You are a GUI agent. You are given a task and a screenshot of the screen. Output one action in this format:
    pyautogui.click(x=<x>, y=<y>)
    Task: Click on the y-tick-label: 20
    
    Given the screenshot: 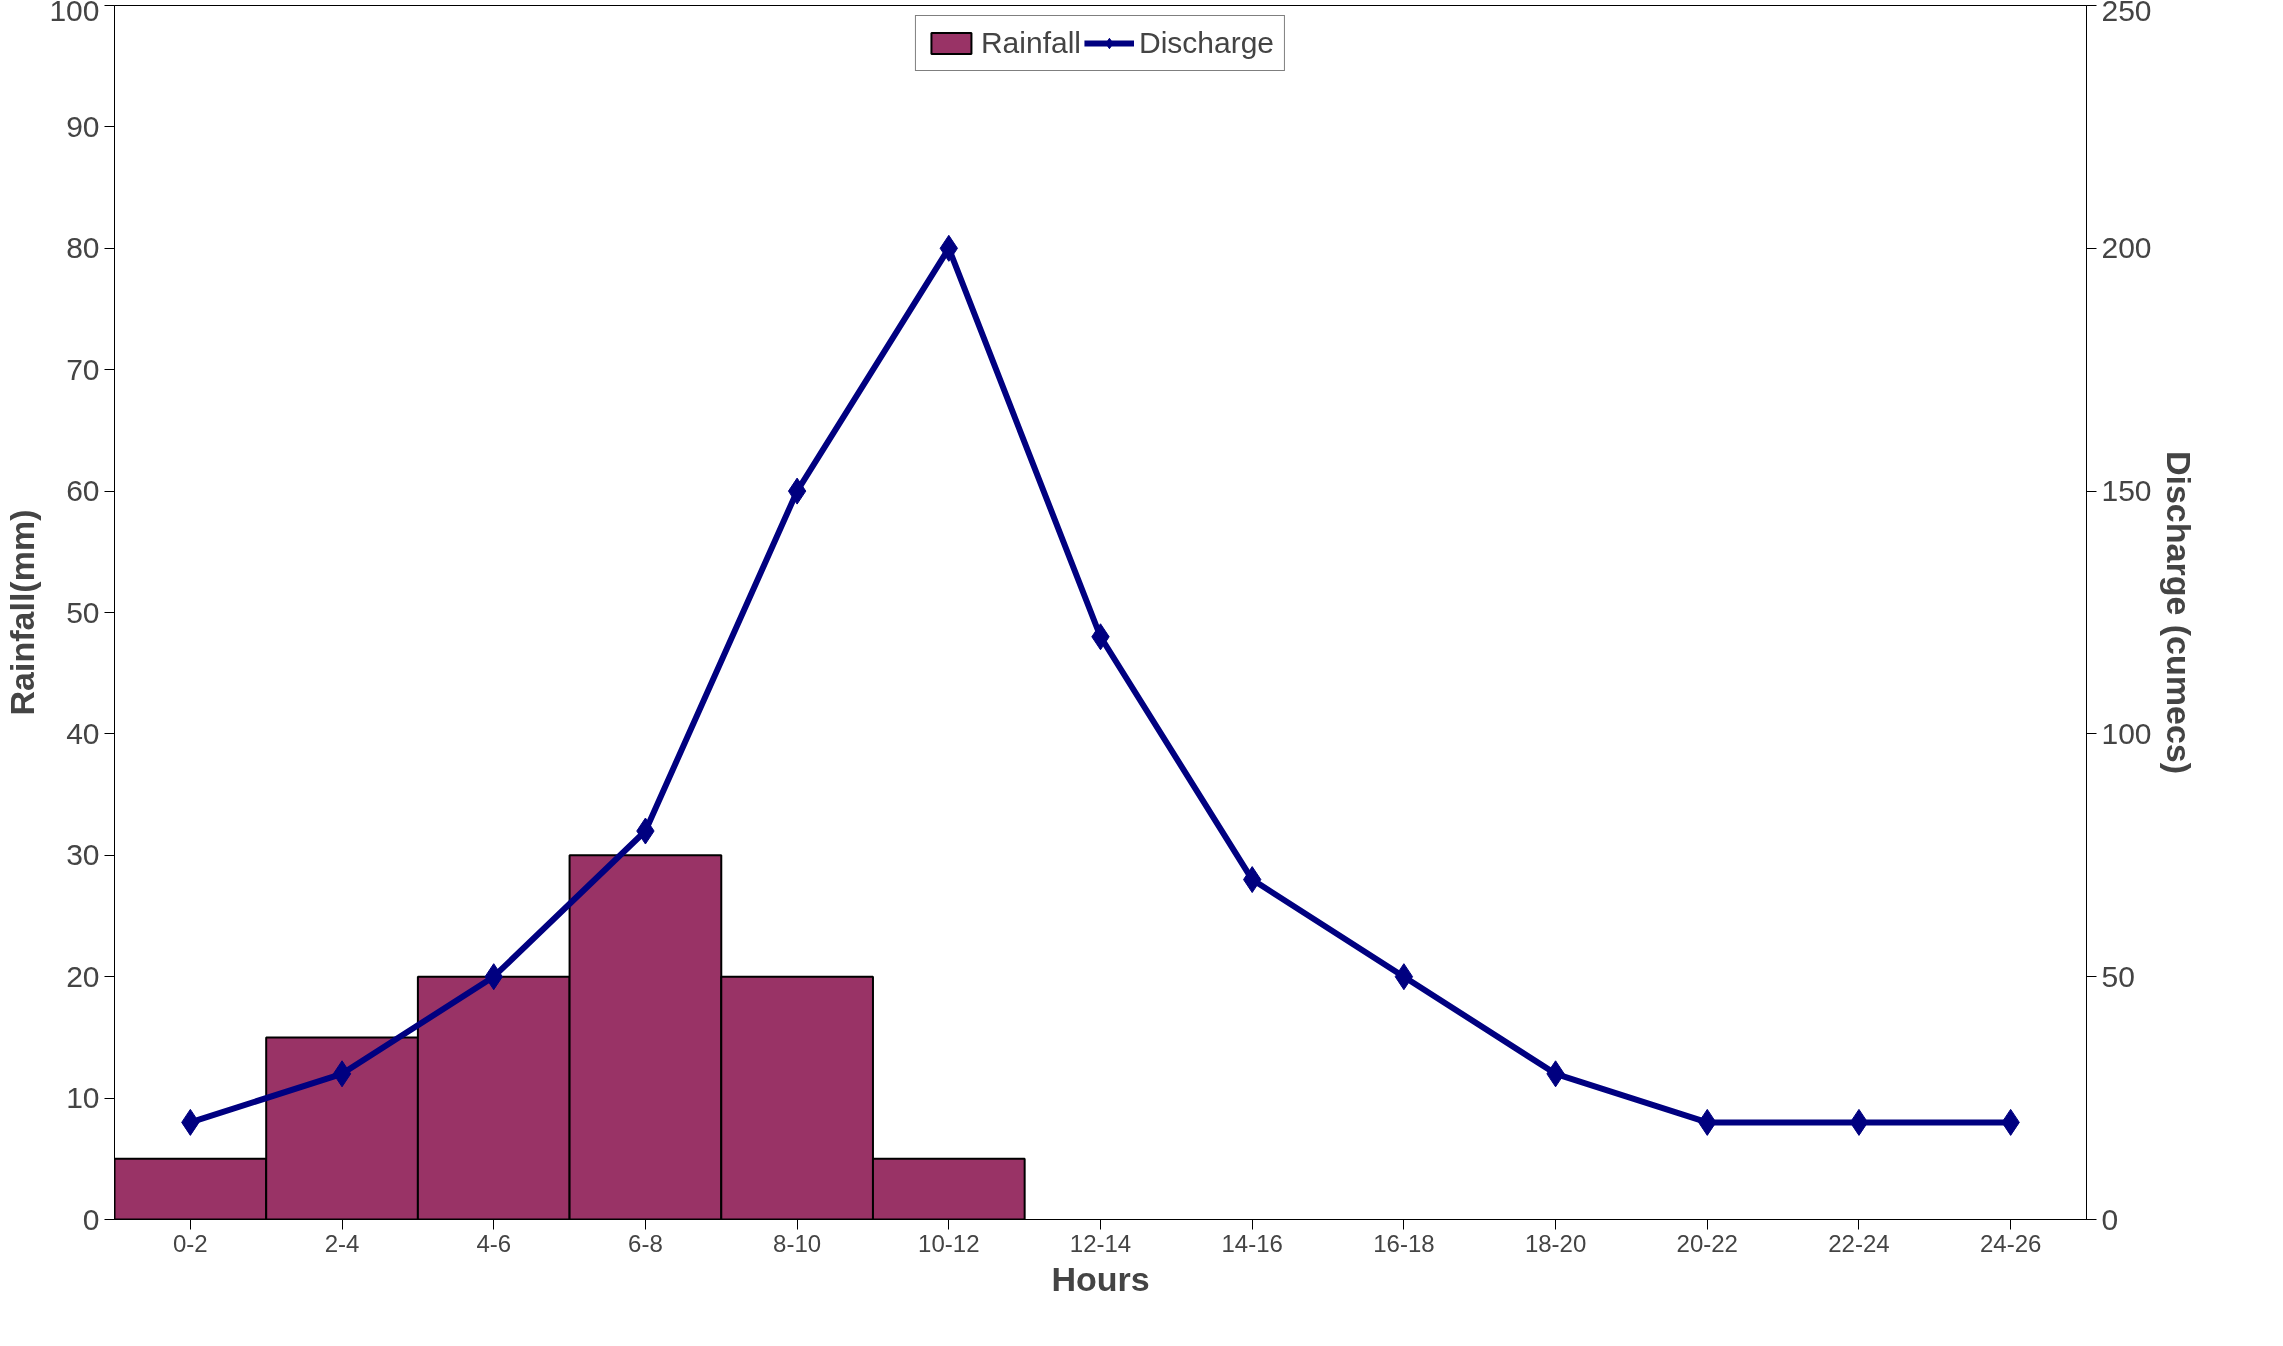 What is the action you would take?
    pyautogui.click(x=83, y=976)
    